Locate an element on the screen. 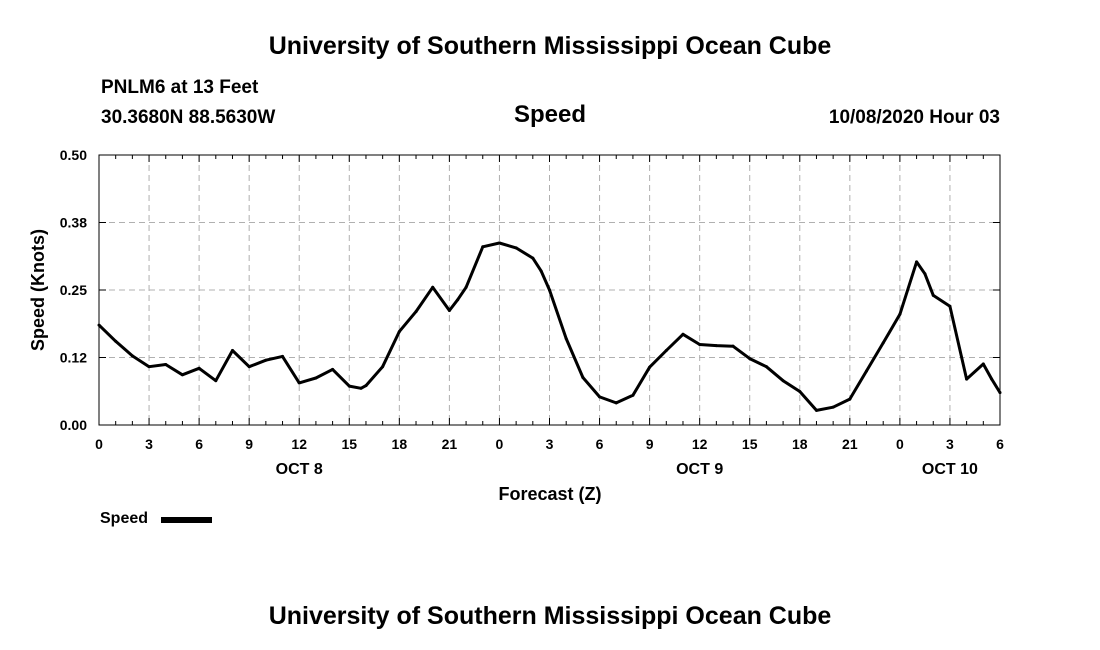  x-day-label: OCT 9 is located at coordinates (699, 469).